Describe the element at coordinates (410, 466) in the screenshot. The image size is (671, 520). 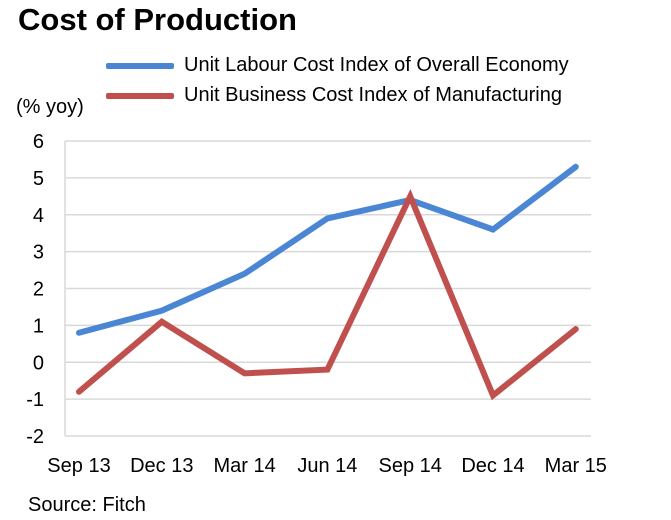
I see `x-tick-label: Sep 14` at that location.